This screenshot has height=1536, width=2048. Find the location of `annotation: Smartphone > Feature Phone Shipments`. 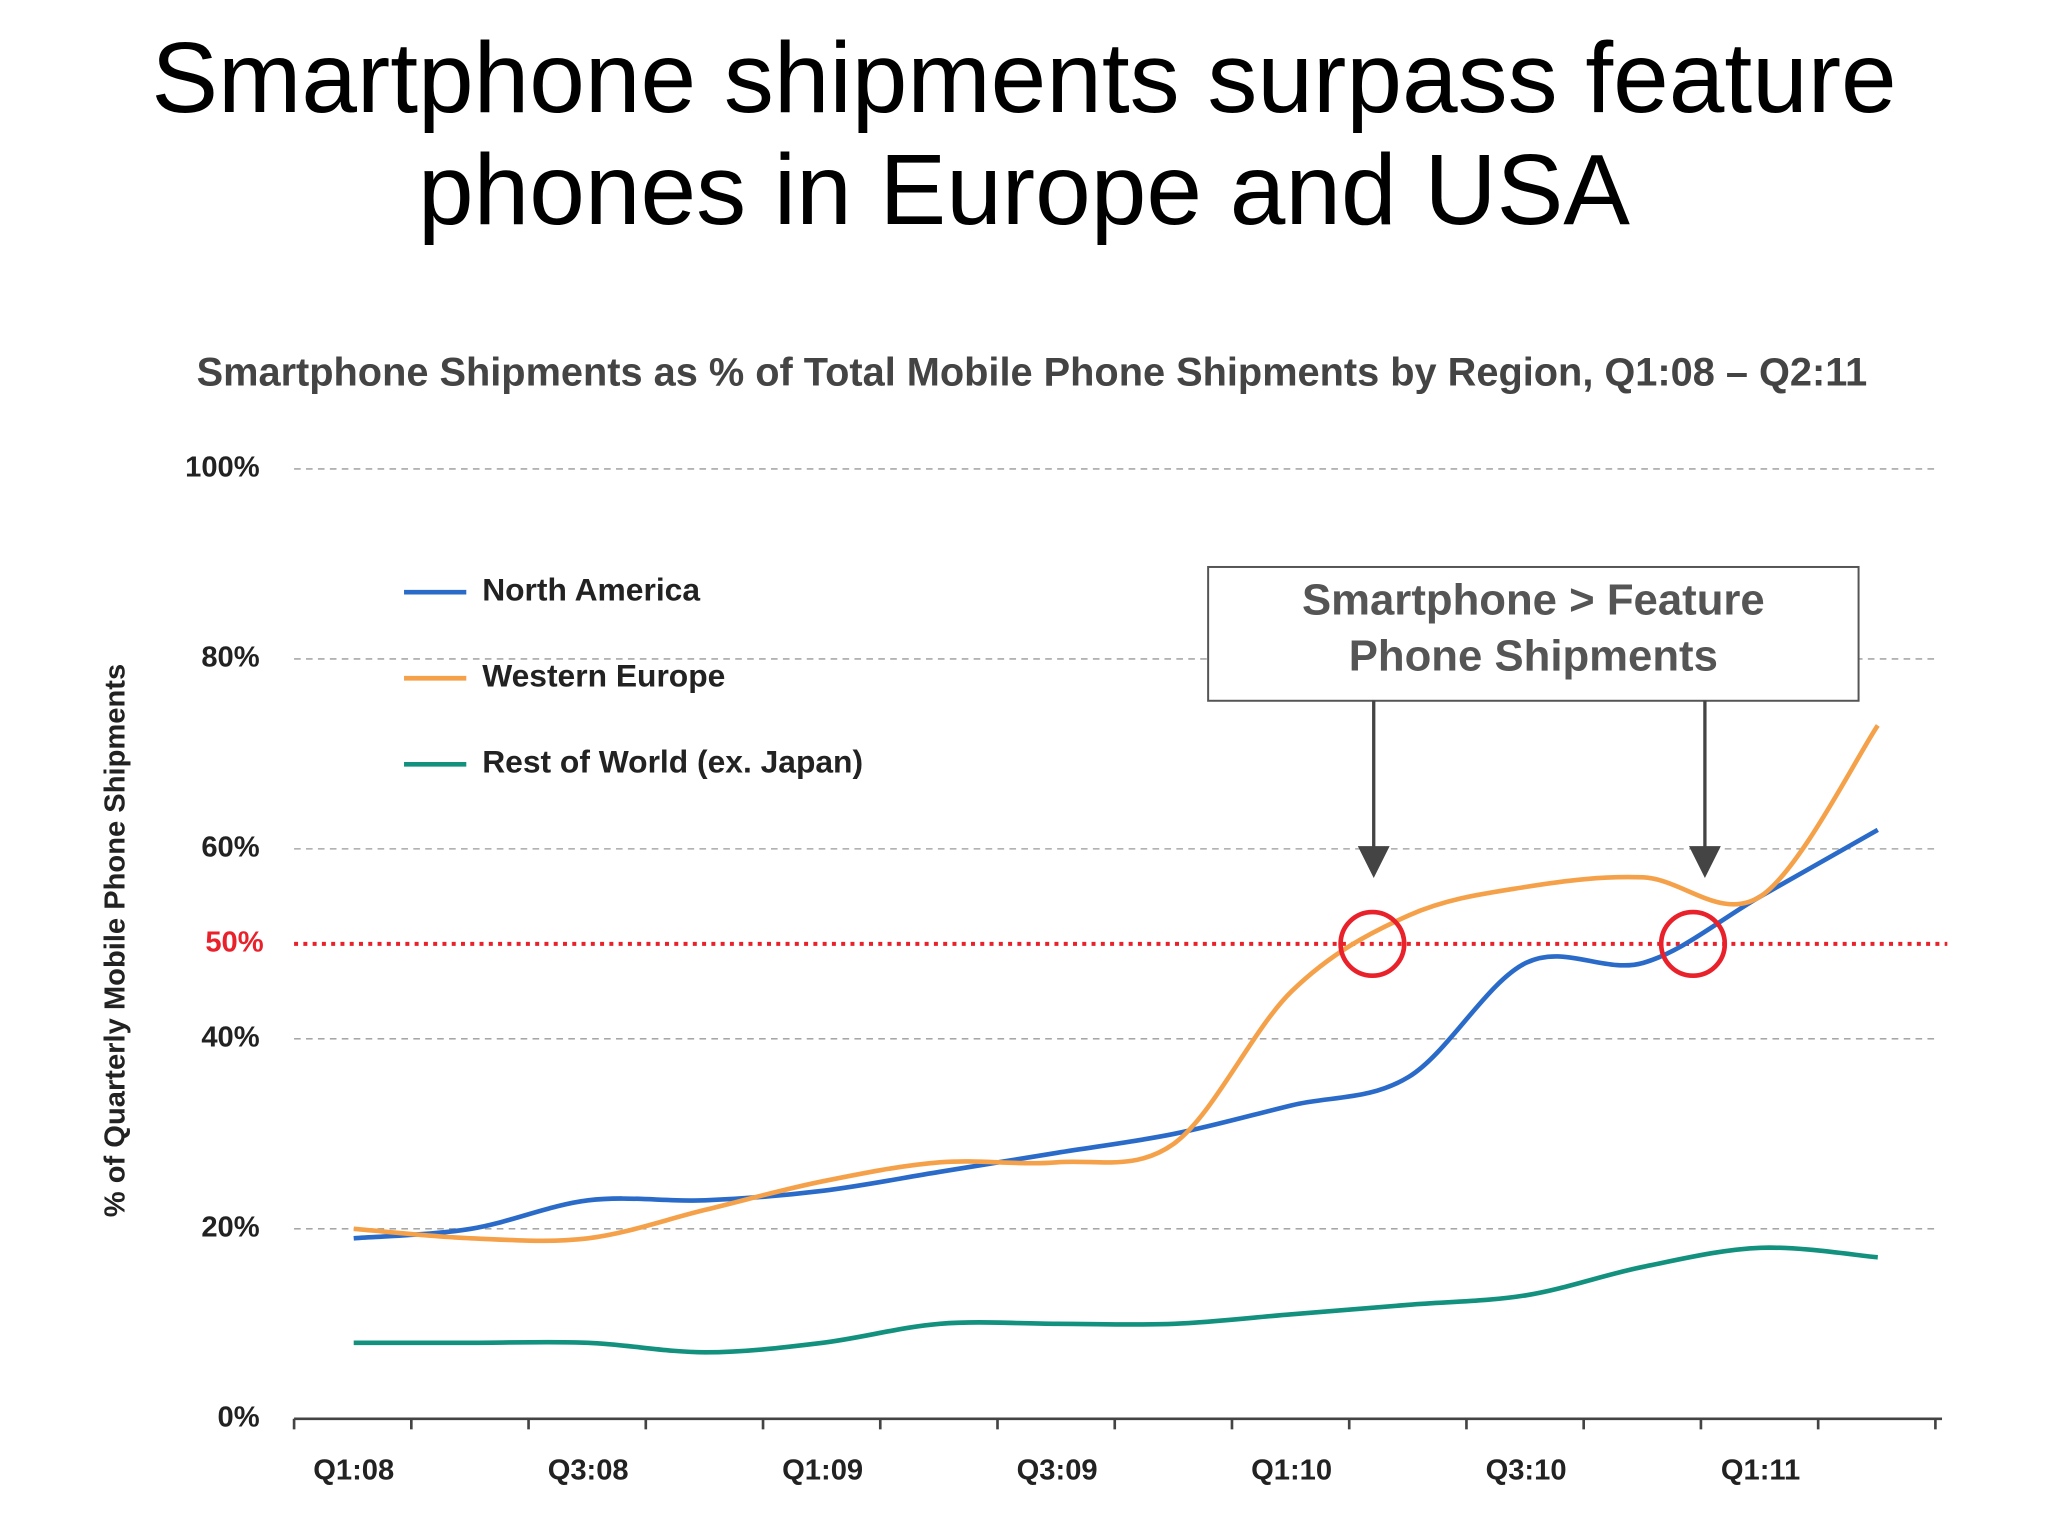

annotation: Smartphone > Feature Phone Shipments is located at coordinates (1533, 627).